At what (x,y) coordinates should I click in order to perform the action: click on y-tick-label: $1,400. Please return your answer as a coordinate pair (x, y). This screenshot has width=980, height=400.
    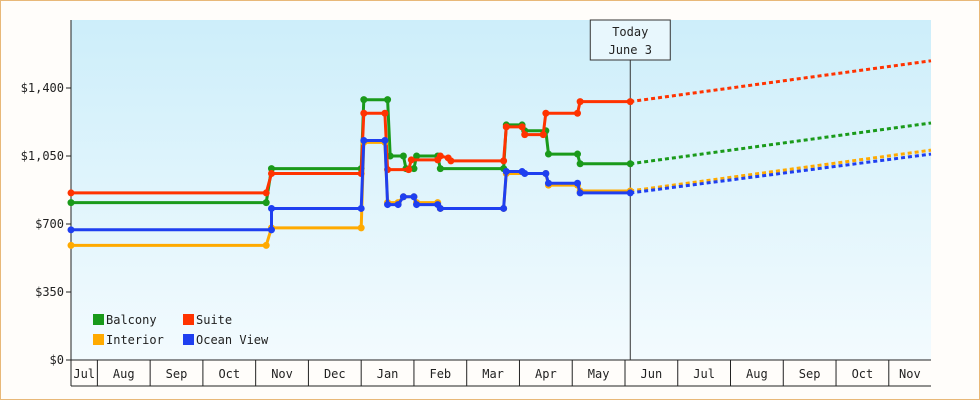
    Looking at the image, I should click on (42, 88).